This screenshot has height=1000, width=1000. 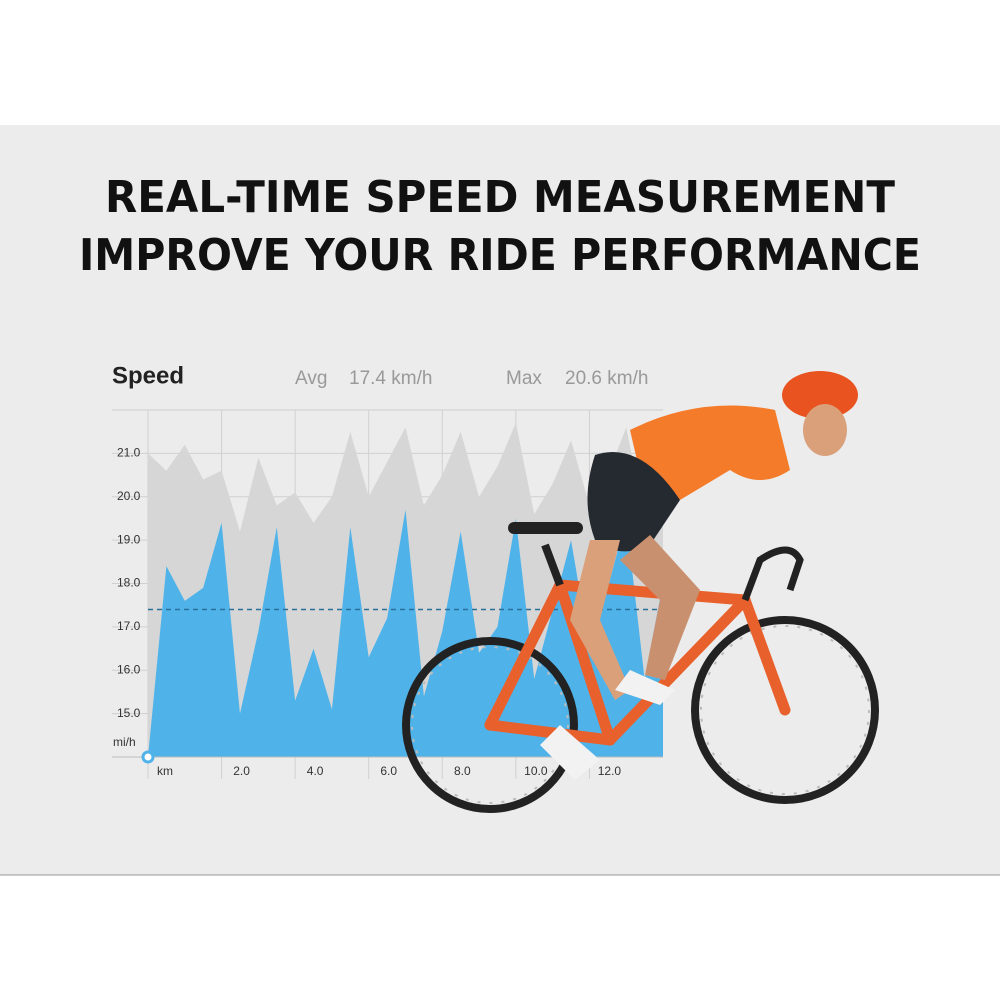 What do you see at coordinates (124, 742) in the screenshot?
I see `y-unit: mi/h` at bounding box center [124, 742].